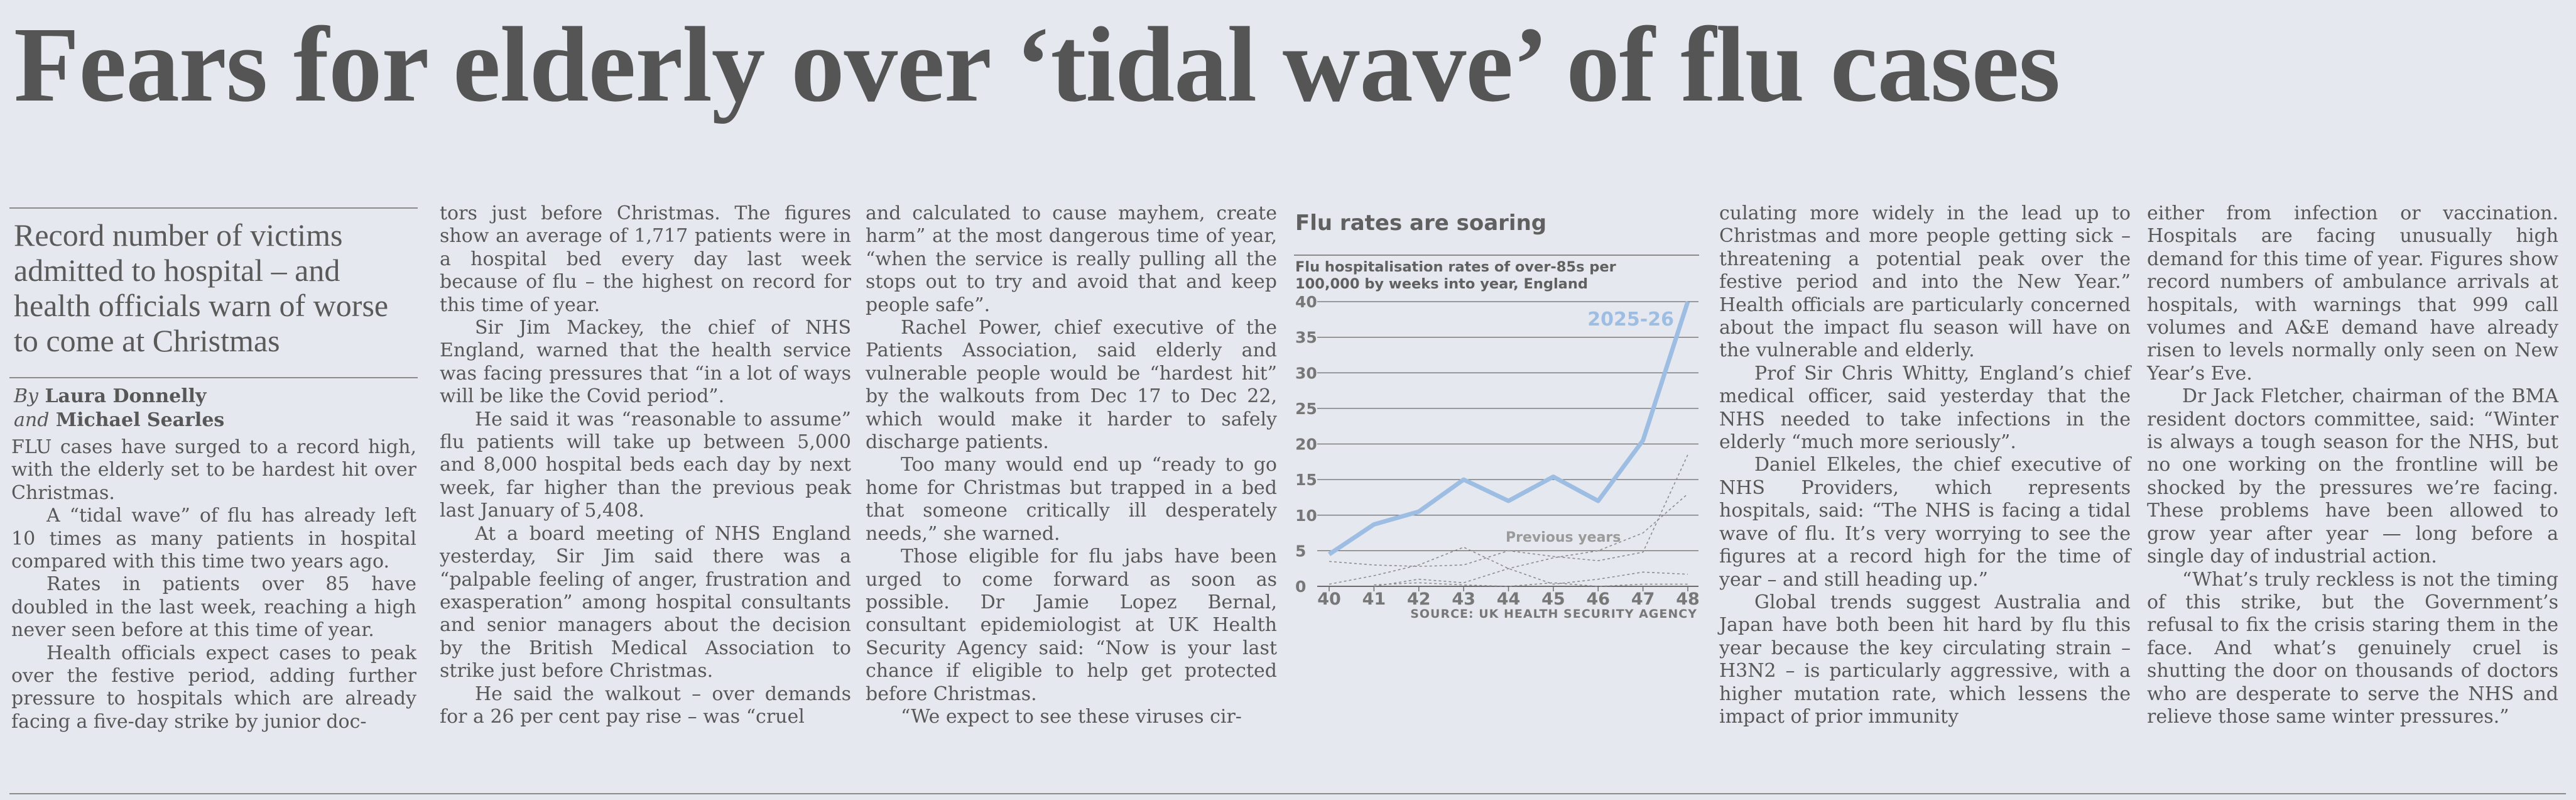  I want to click on x-tick-label: 47, so click(1643, 599).